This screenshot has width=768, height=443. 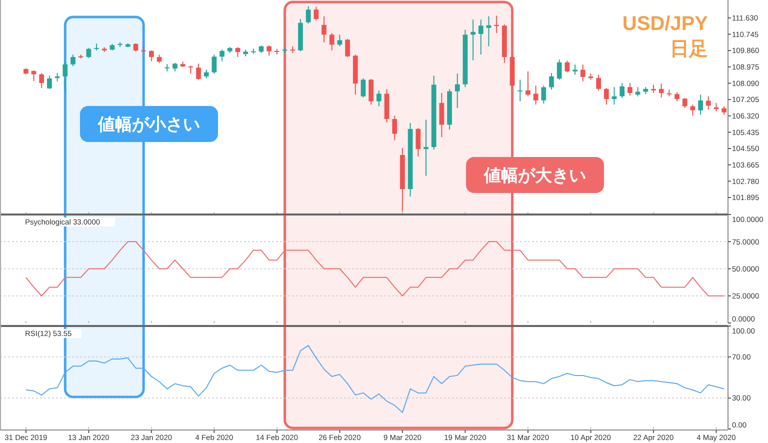 What do you see at coordinates (665, 24) in the screenshot?
I see `text: USD/JPY` at bounding box center [665, 24].